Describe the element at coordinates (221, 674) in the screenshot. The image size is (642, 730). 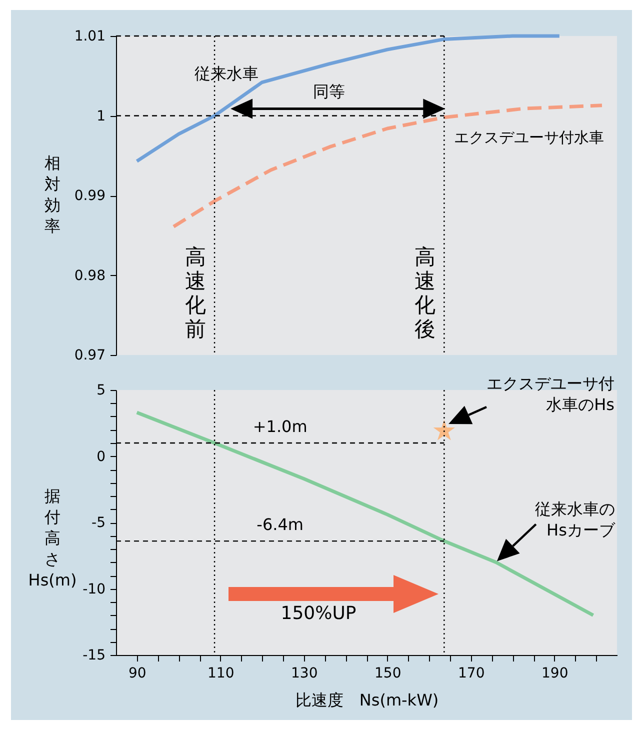
I see `x-tick-label: 110` at that location.